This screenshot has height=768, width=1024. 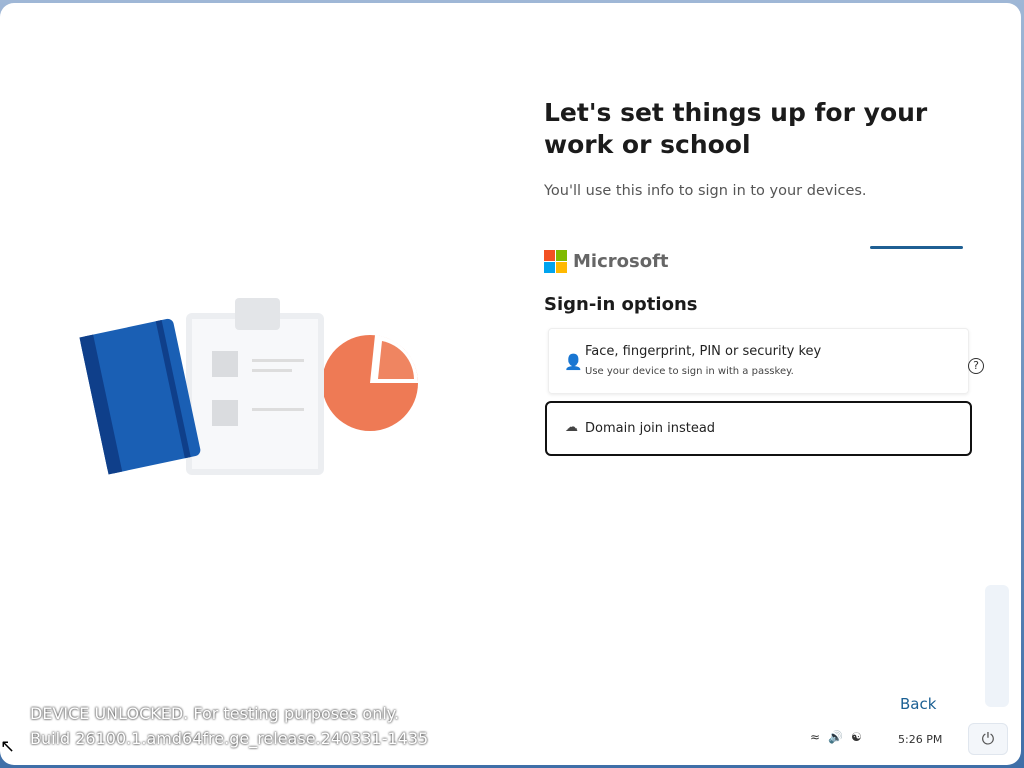 What do you see at coordinates (758, 428) in the screenshot?
I see `domain-join-option: ☁ Domain join instead` at bounding box center [758, 428].